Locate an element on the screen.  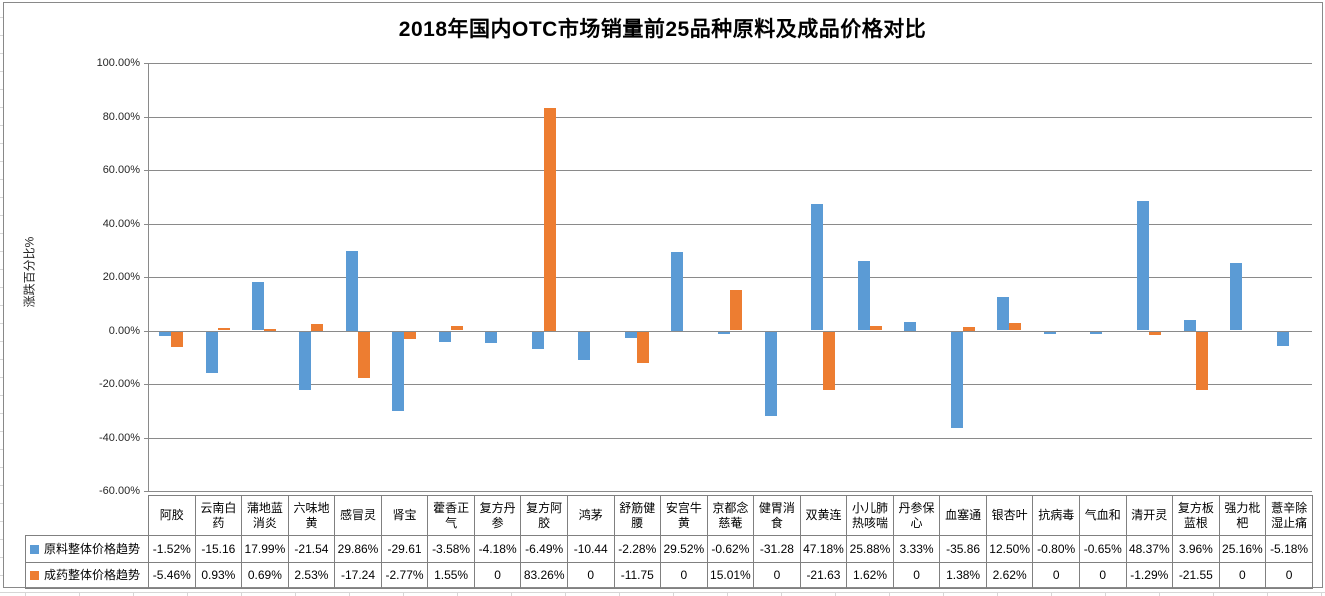
value-cell: -2.28% is located at coordinates (637, 549).